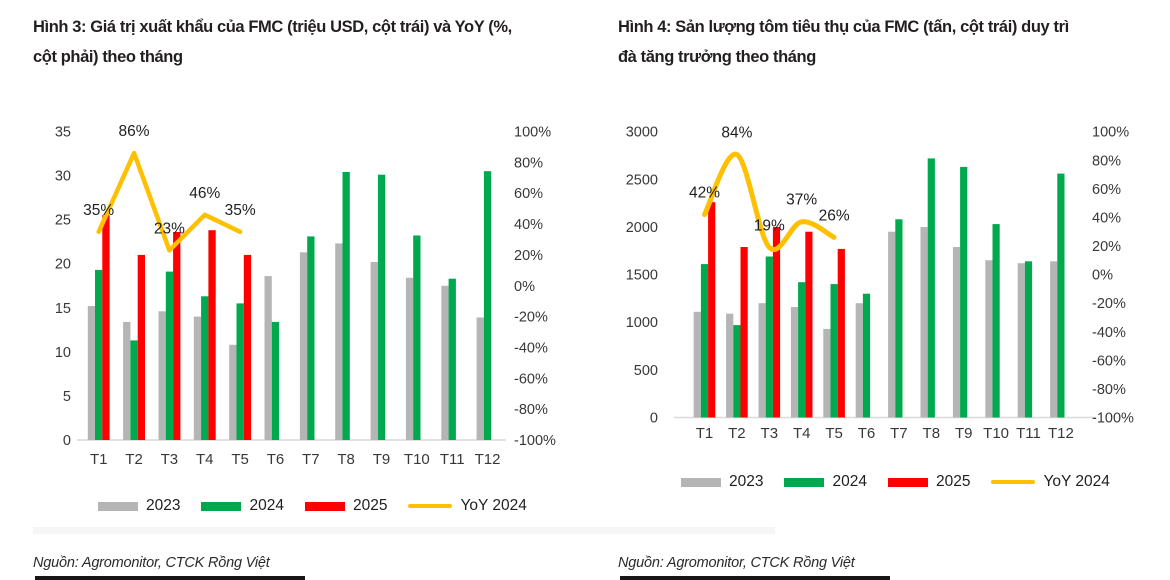 This screenshot has width=1170, height=580. Describe the element at coordinates (1109, 304) in the screenshot. I see `svg-text: -20%` at that location.